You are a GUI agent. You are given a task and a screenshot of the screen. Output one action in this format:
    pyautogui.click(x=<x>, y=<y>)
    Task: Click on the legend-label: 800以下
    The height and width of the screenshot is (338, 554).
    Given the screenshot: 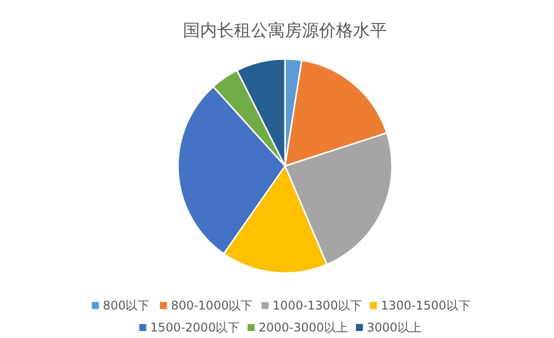 What is the action you would take?
    pyautogui.click(x=126, y=305)
    